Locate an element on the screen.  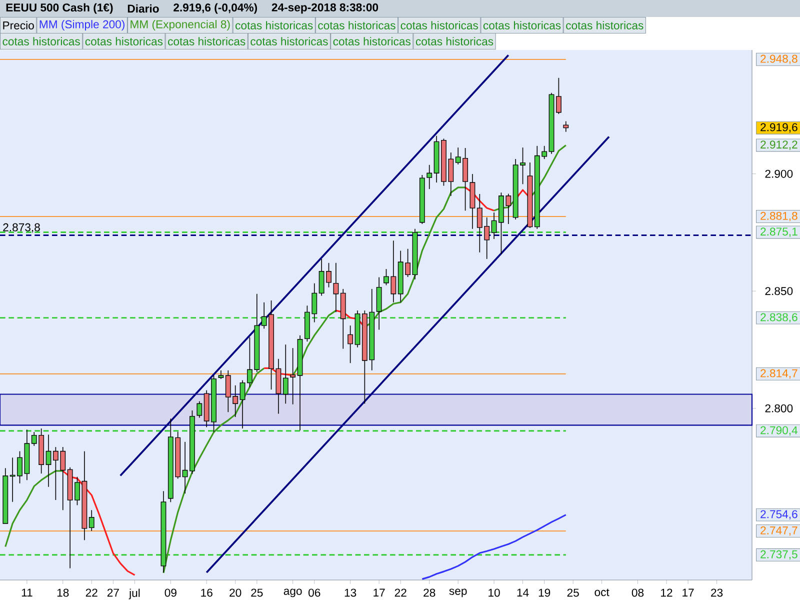
text: 2.919,6 (-0,04%) is located at coordinates (215, 8).